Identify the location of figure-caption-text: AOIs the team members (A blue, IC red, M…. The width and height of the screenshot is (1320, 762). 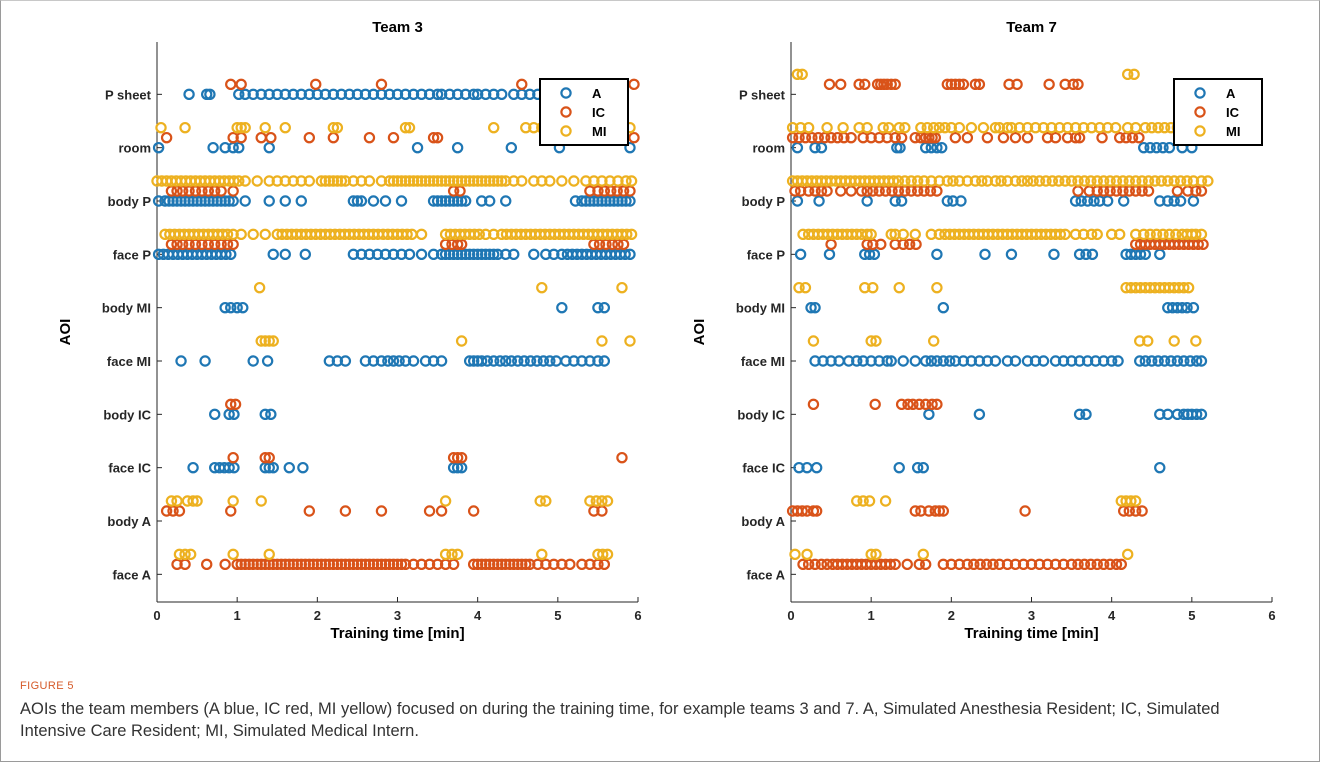
(620, 720).